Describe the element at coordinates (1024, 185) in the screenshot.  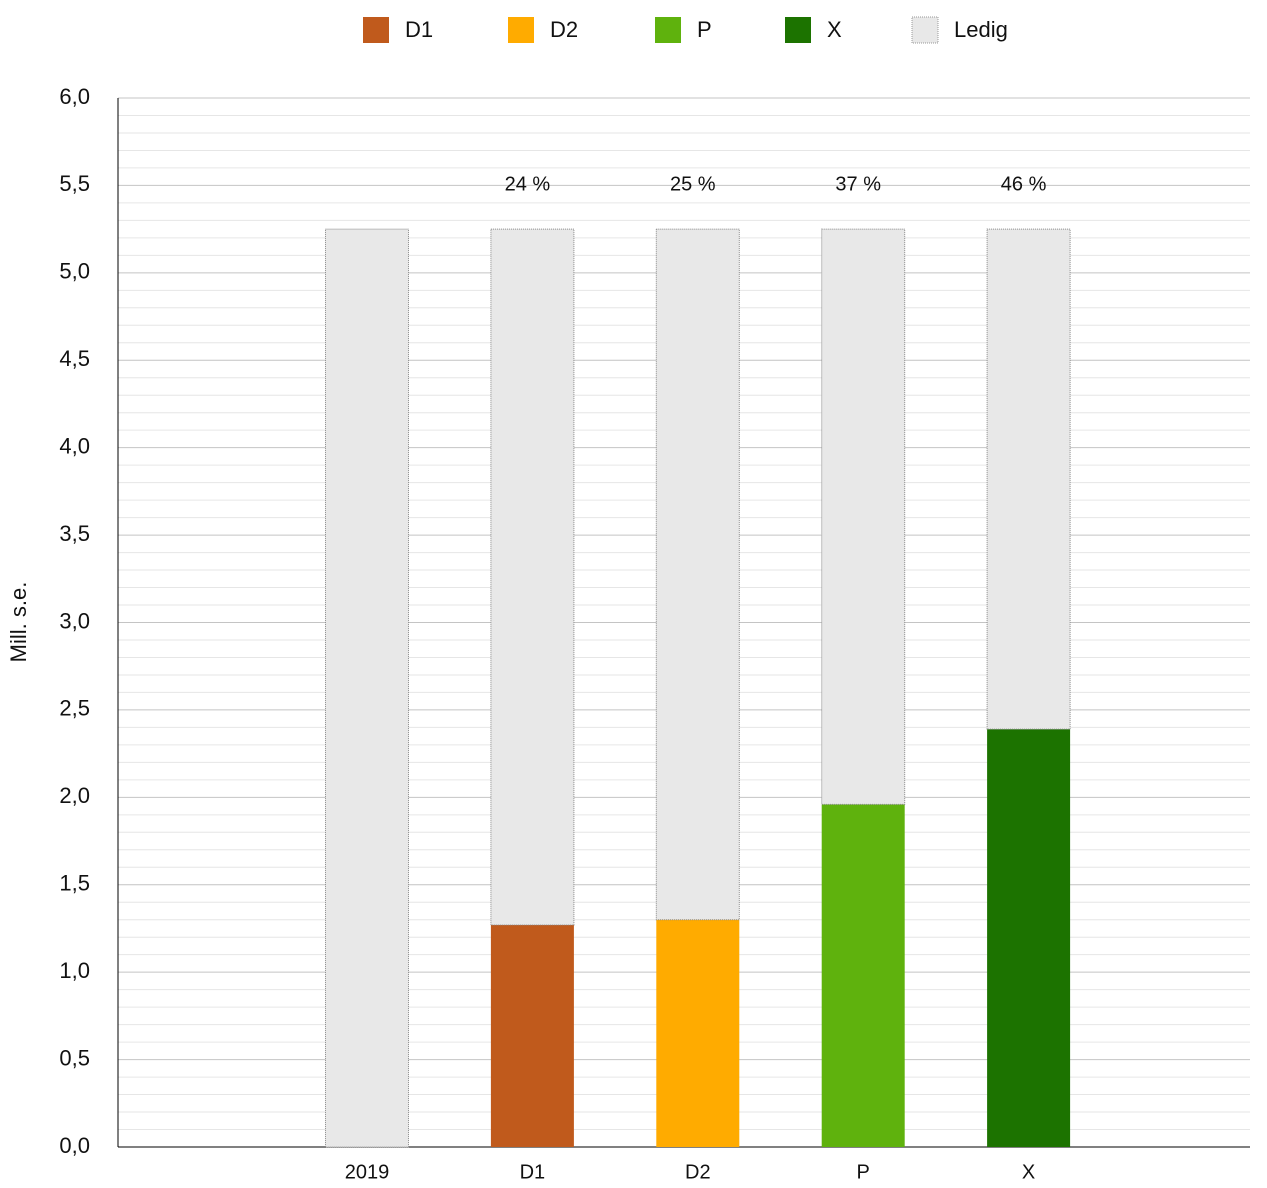
I see `share-label: 46 %` at that location.